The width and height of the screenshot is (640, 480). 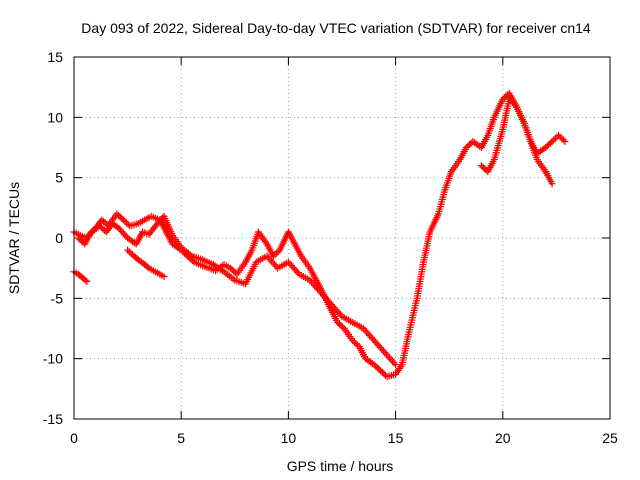 I want to click on y-tick-label: 15, so click(x=55, y=57).